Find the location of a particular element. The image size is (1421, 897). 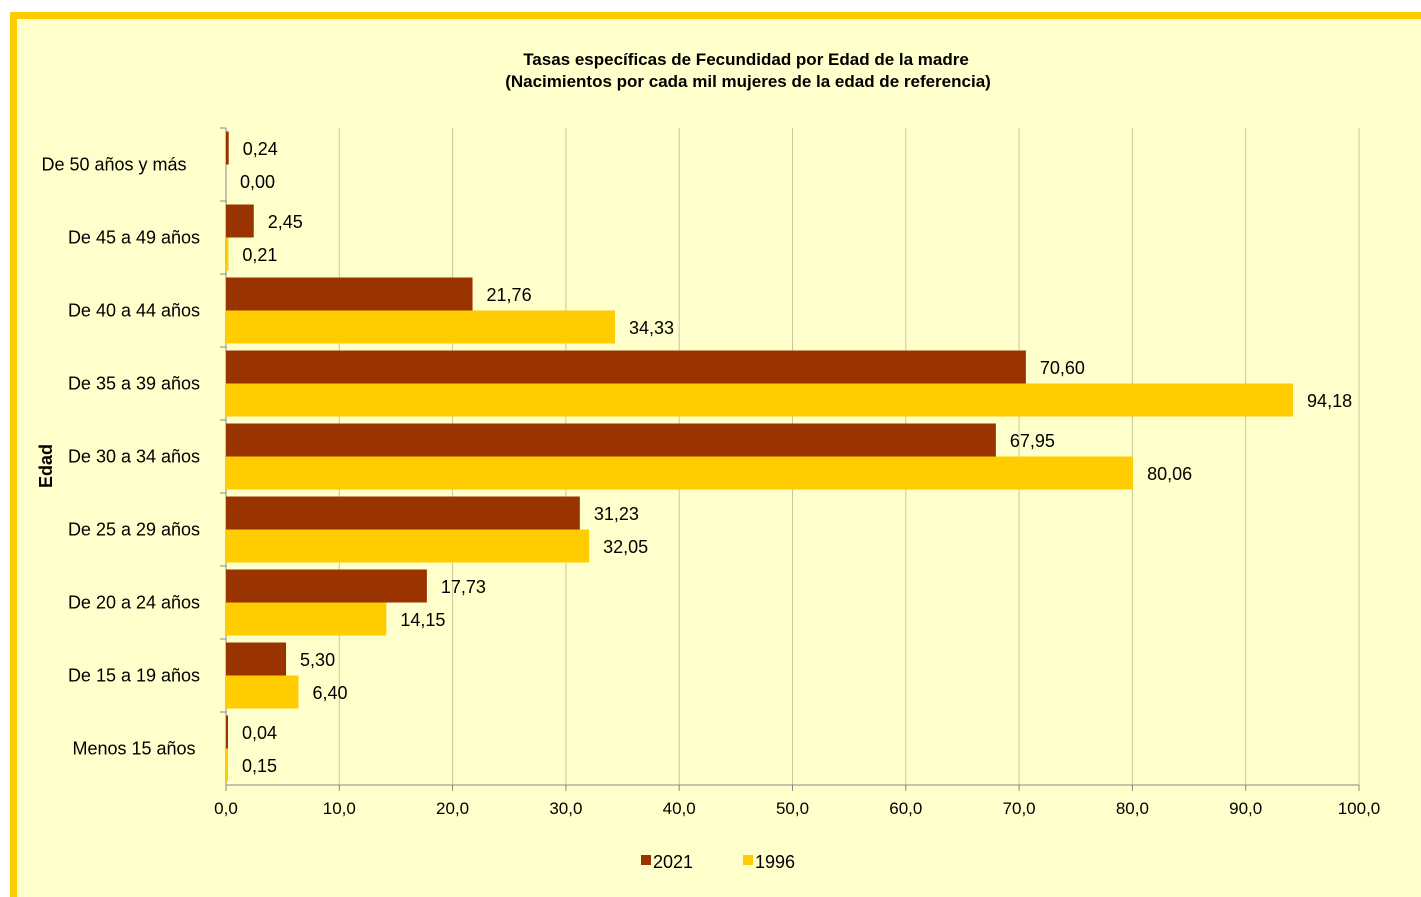

data-label-1996: 14,15 is located at coordinates (422, 620).